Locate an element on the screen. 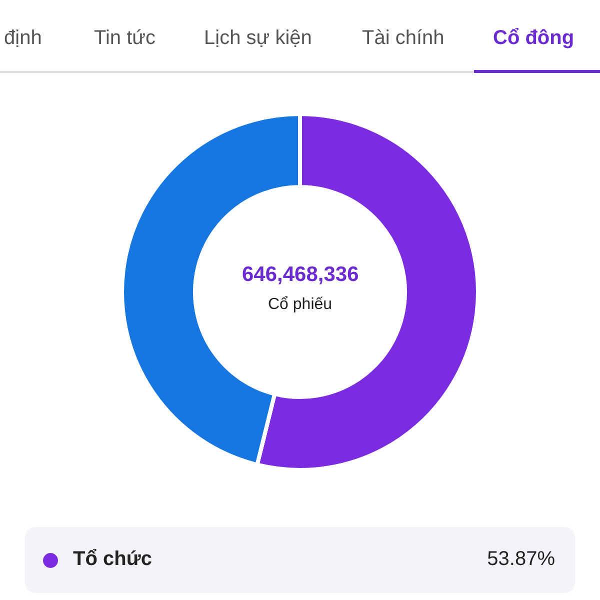  text: Cổ phiếu is located at coordinates (300, 304).